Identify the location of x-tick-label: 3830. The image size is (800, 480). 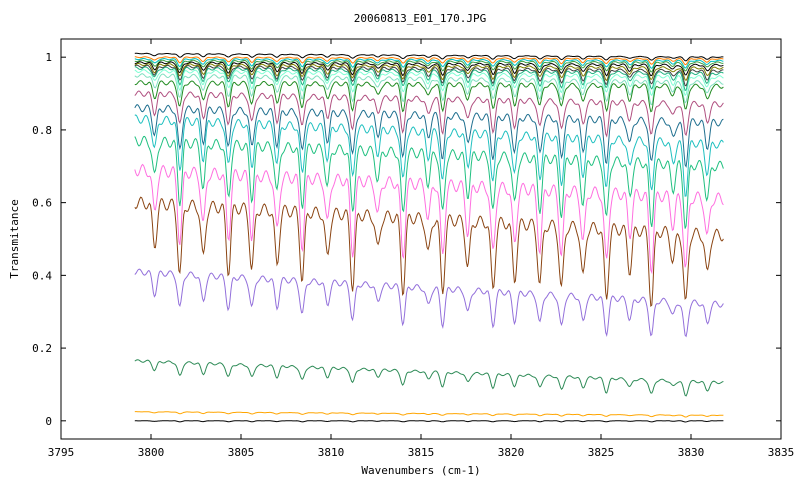
(691, 452).